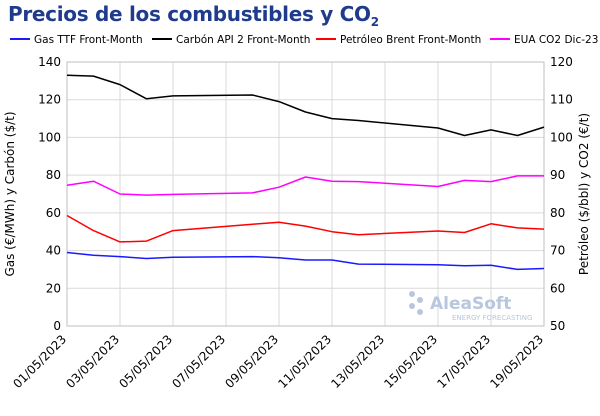 This screenshot has width=600, height=416. I want to click on y-left-tick-label: 20, so click(53, 288).